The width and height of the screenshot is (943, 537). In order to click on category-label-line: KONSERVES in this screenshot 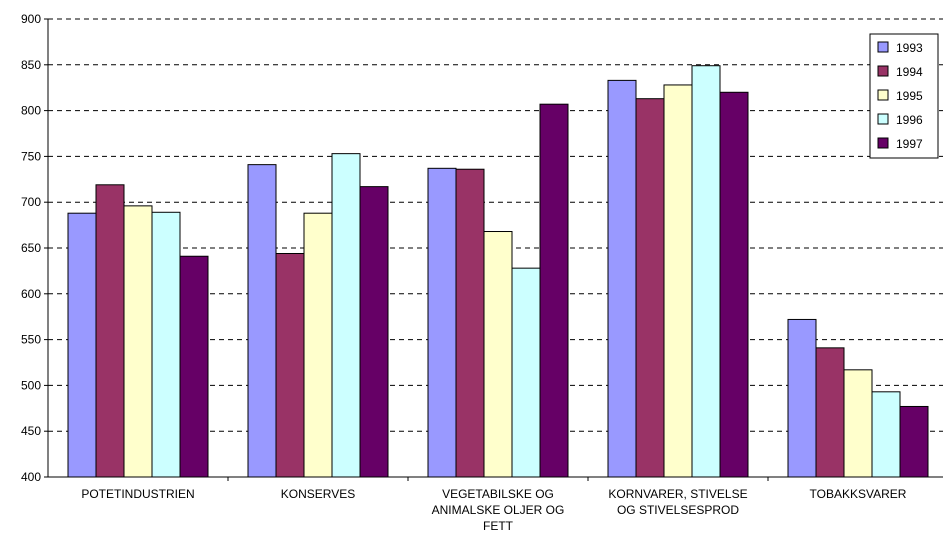, I will do `click(318, 494)`.